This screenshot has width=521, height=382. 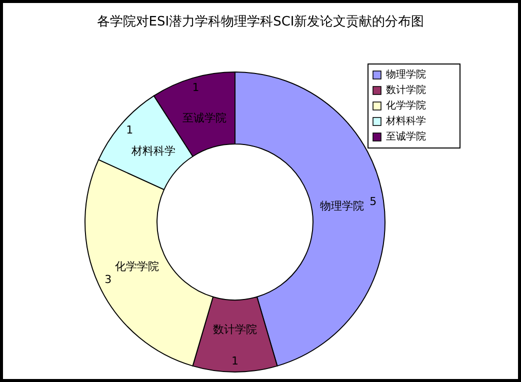 I want to click on legend-label: 至诚学院, so click(x=406, y=136).